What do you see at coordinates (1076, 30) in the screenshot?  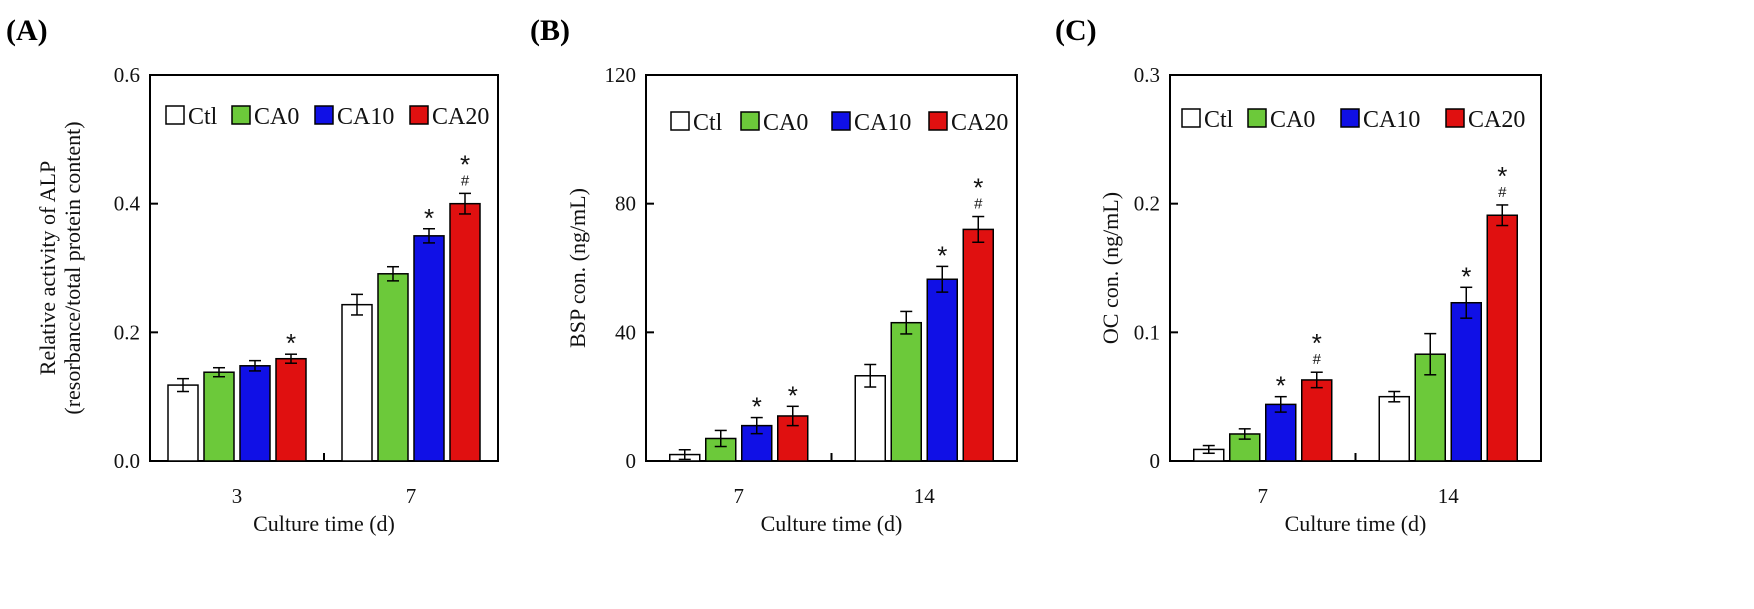 I see `panel-label: (C)` at bounding box center [1076, 30].